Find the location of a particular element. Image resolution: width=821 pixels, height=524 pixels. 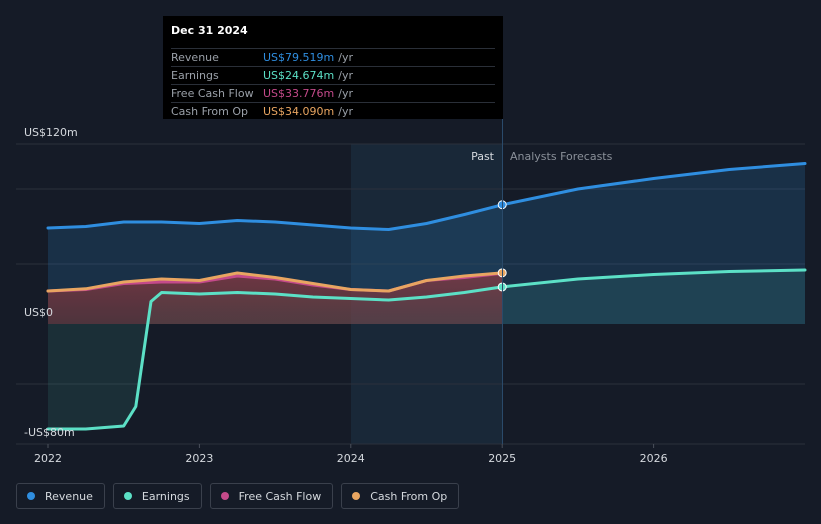

line-revenue is located at coordinates (426, 196).